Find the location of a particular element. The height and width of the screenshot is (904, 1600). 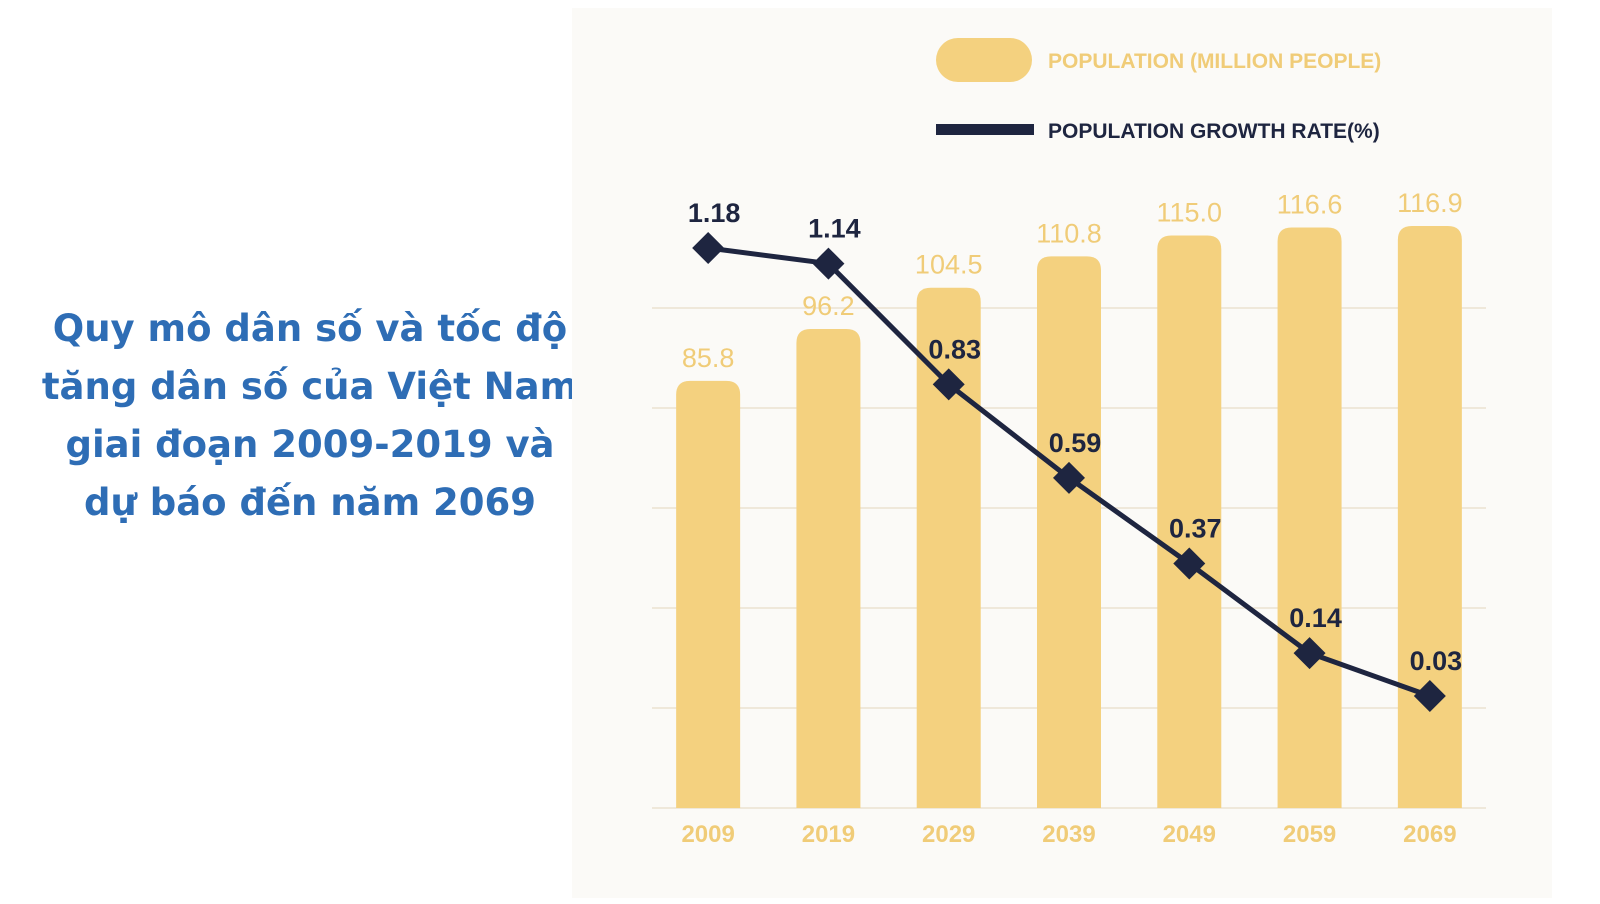

legend-line-label: POPULATION GROWTH RATE(%) is located at coordinates (1214, 131).